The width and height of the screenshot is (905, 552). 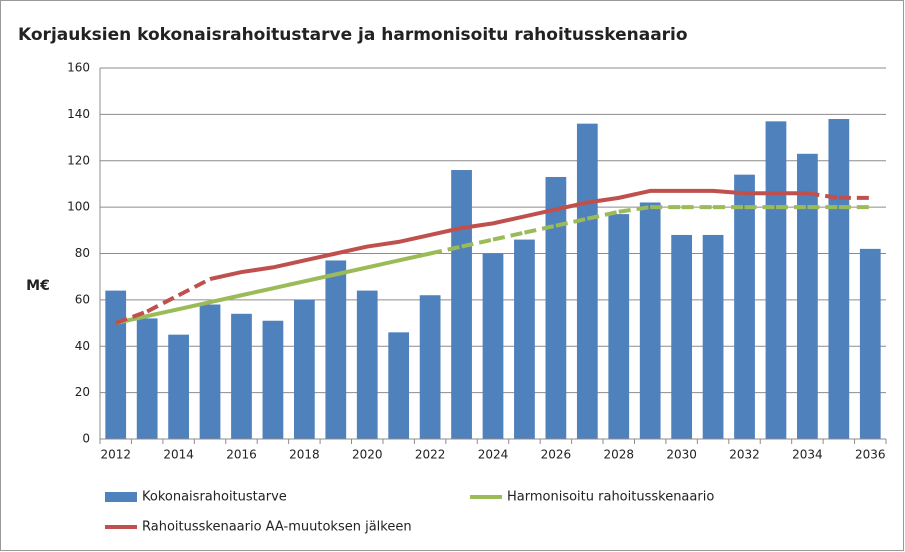 What do you see at coordinates (82, 299) in the screenshot?
I see `y-tick-label: 60` at bounding box center [82, 299].